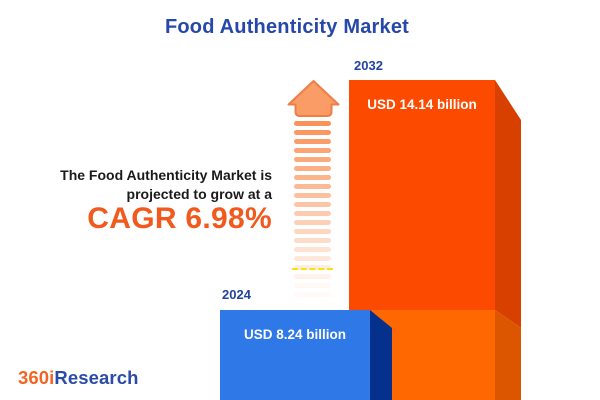 This screenshot has width=600, height=400. I want to click on yellow-dashed-line, so click(312, 269).